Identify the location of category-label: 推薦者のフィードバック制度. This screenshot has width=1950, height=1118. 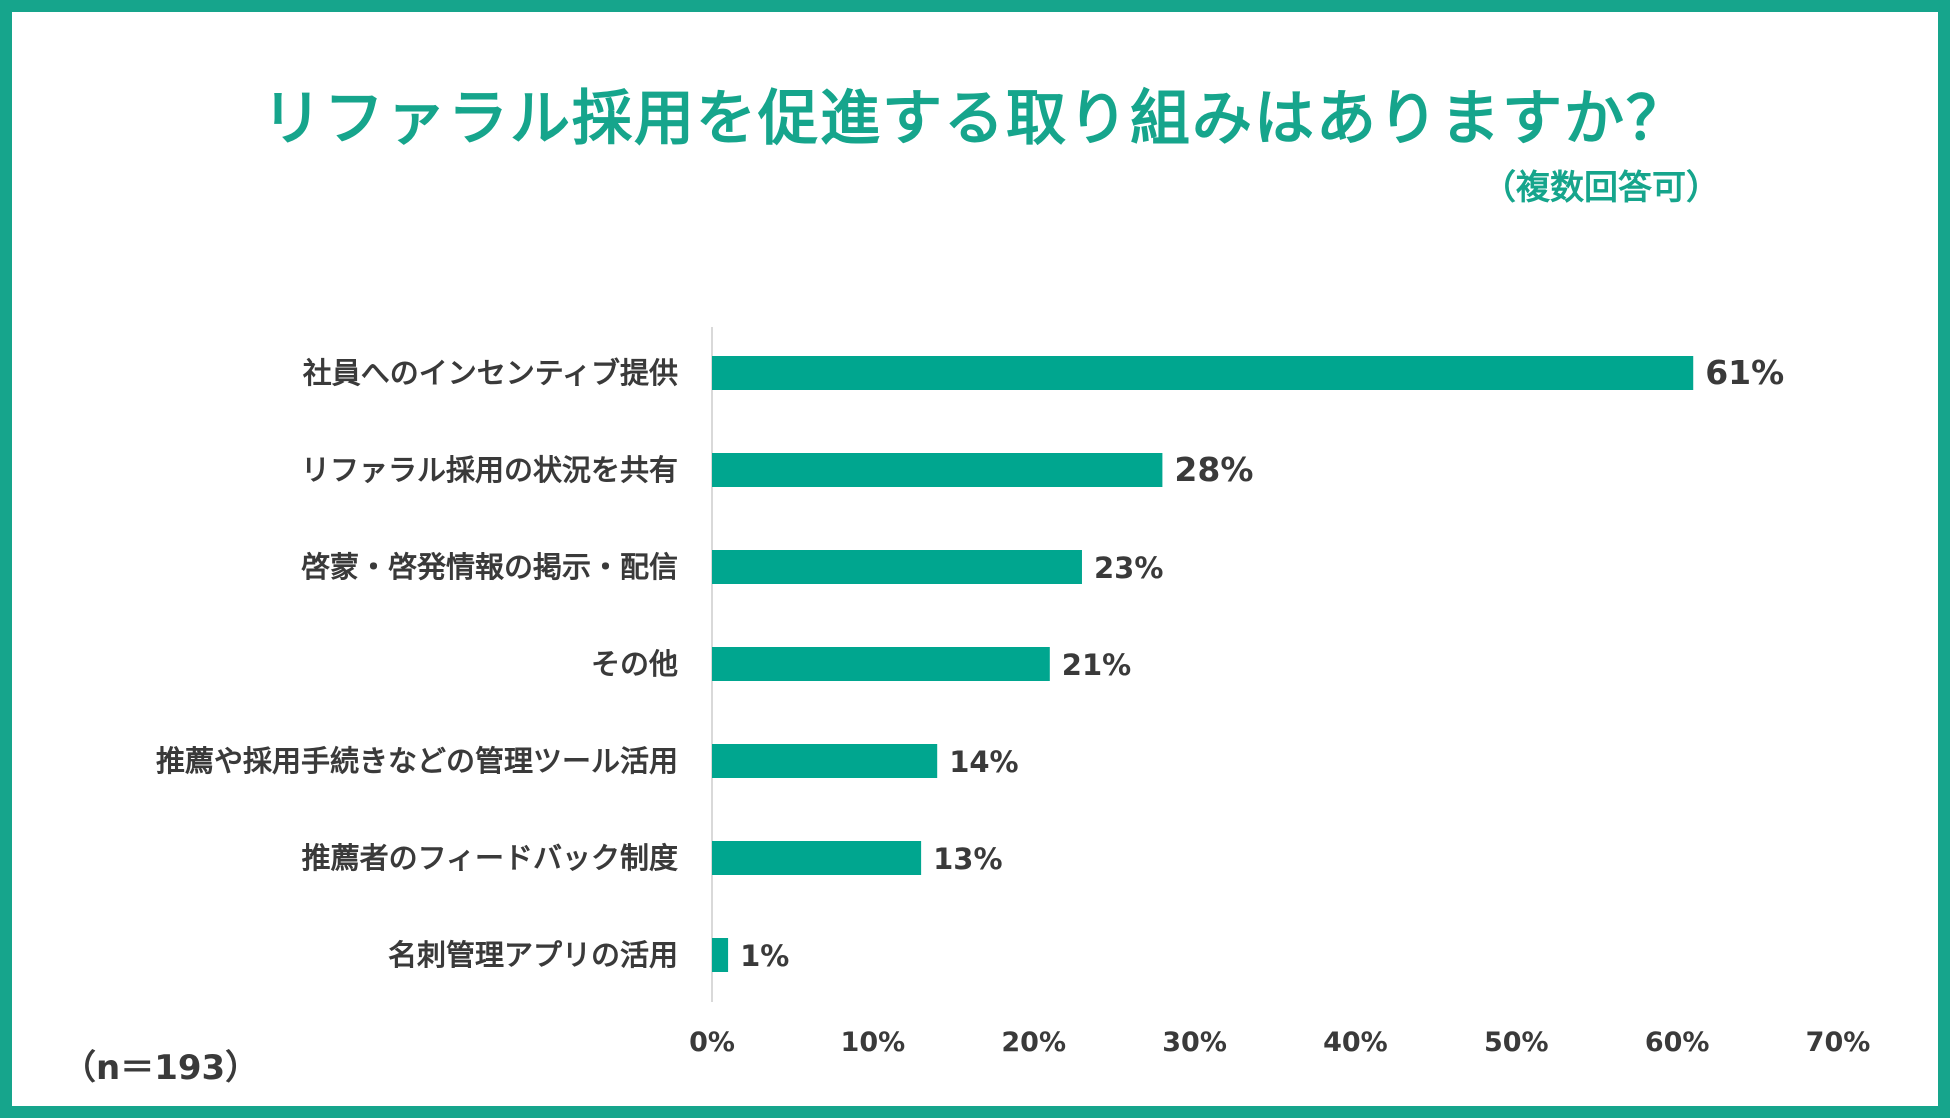
(490, 858).